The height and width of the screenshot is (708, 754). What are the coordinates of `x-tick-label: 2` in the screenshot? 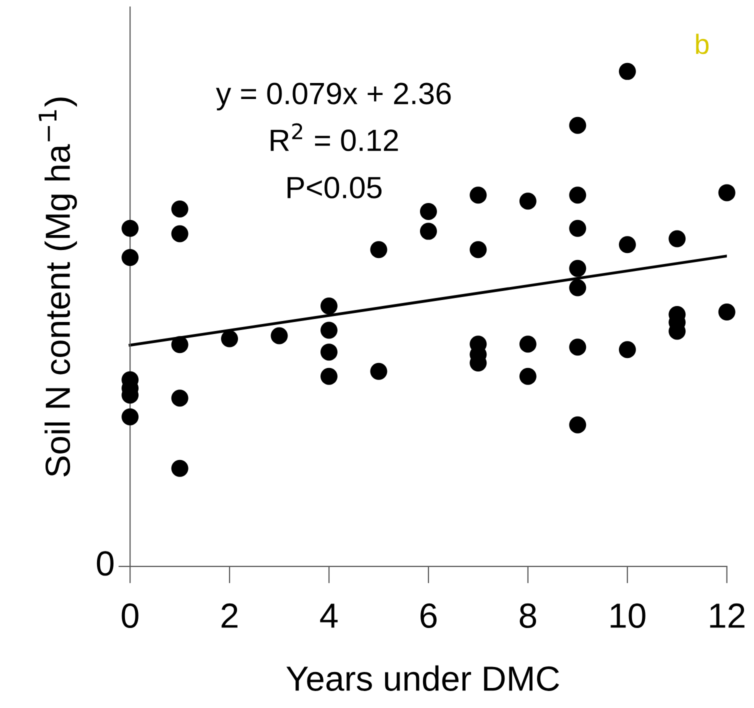 It's located at (230, 615).